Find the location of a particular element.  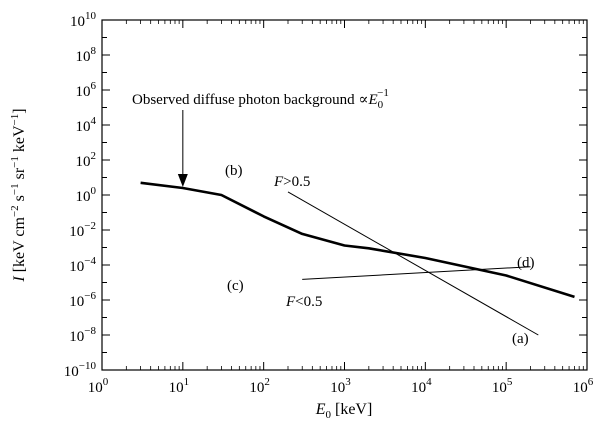

y-tick-label: 10⁶ is located at coordinates (86, 90).